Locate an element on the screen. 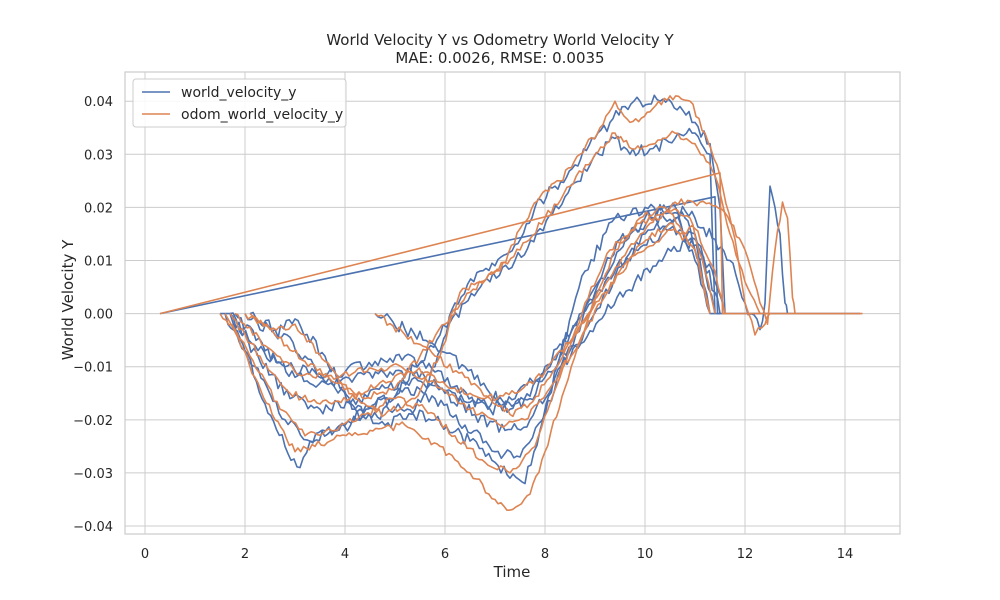  x-tick-label: 14 is located at coordinates (845, 554).